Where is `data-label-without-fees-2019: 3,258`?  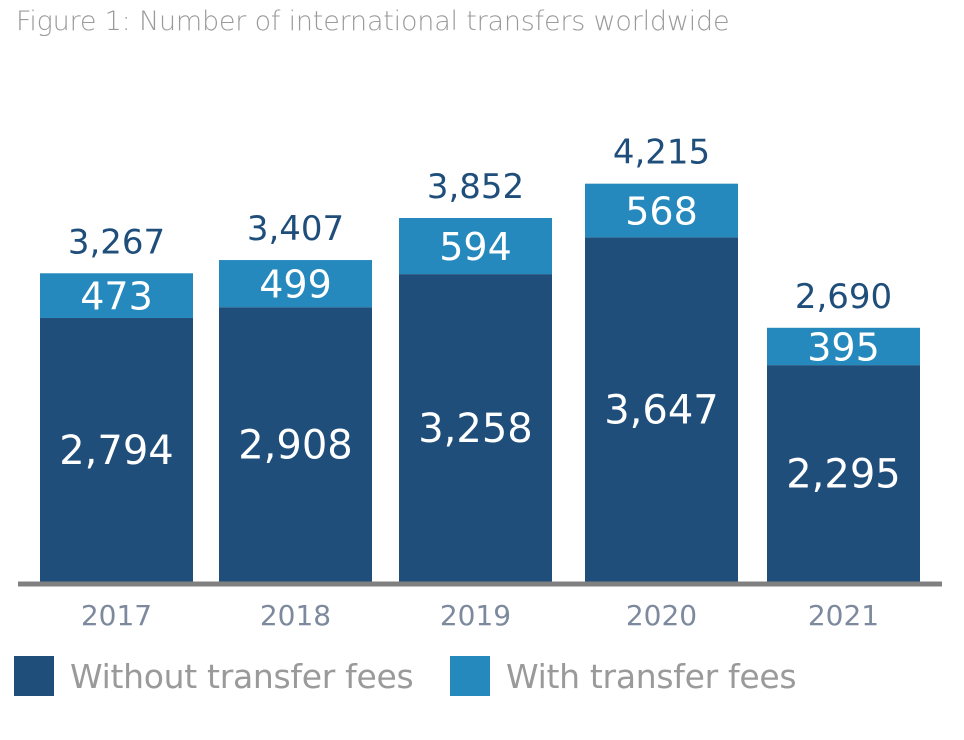
data-label-without-fees-2019: 3,258 is located at coordinates (475, 429).